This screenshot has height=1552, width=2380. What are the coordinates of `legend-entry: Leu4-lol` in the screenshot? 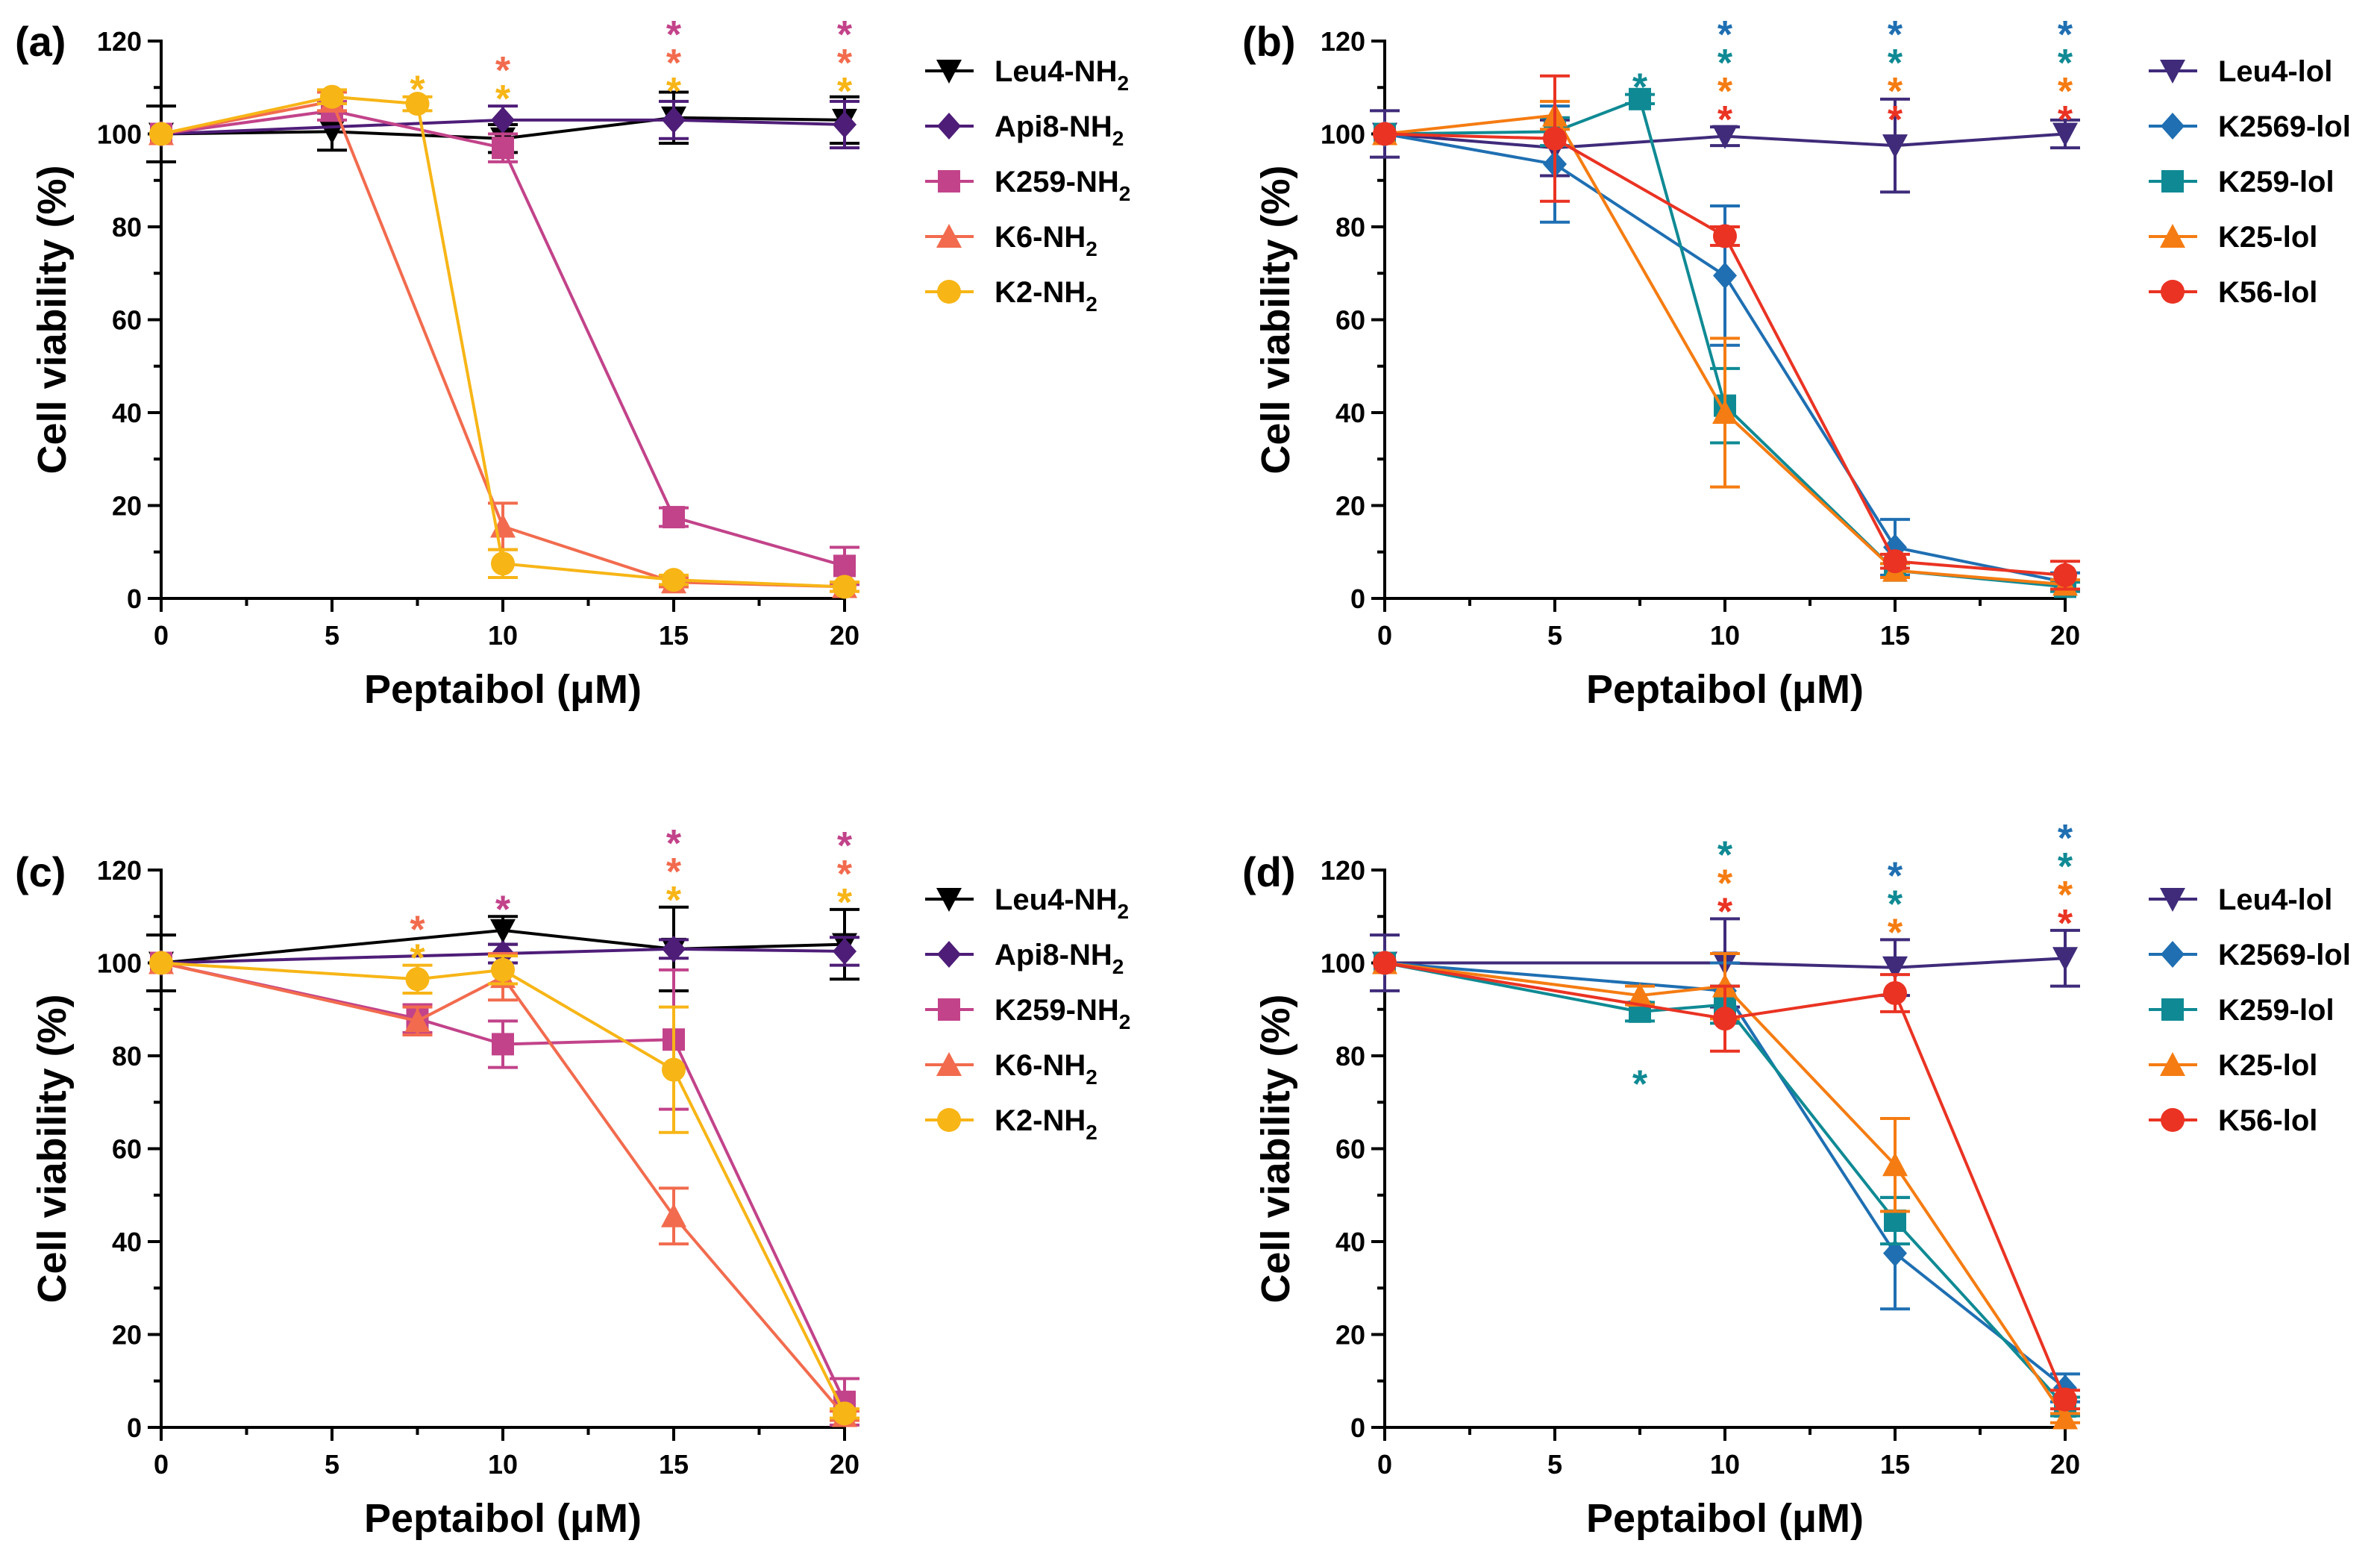 It's located at (2240, 71).